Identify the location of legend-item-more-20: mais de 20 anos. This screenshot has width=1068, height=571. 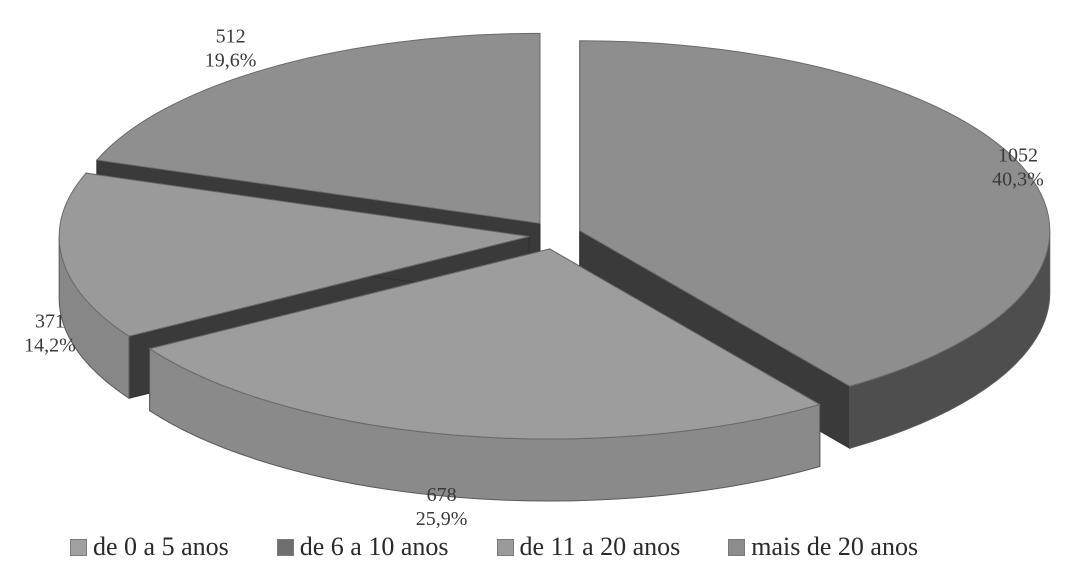
(823, 547).